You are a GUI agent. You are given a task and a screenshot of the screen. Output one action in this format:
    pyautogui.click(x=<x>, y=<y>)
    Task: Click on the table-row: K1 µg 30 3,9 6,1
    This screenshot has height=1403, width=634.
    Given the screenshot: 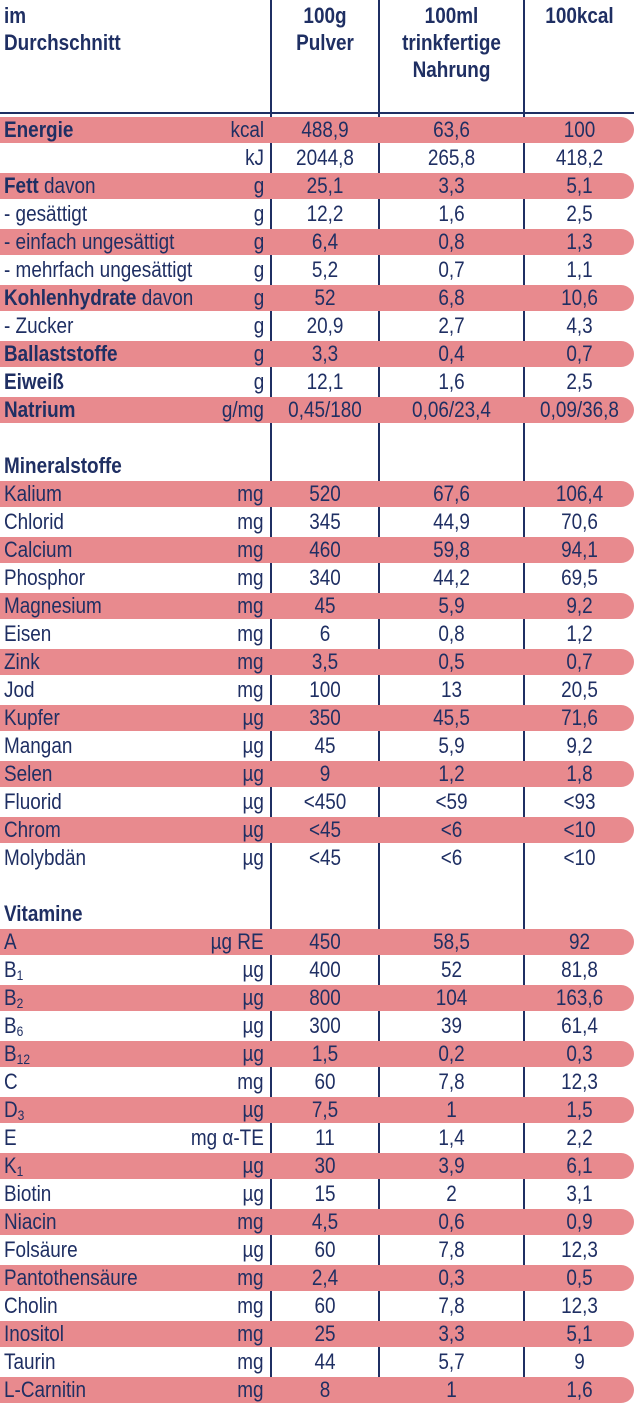 What is the action you would take?
    pyautogui.click(x=317, y=1165)
    